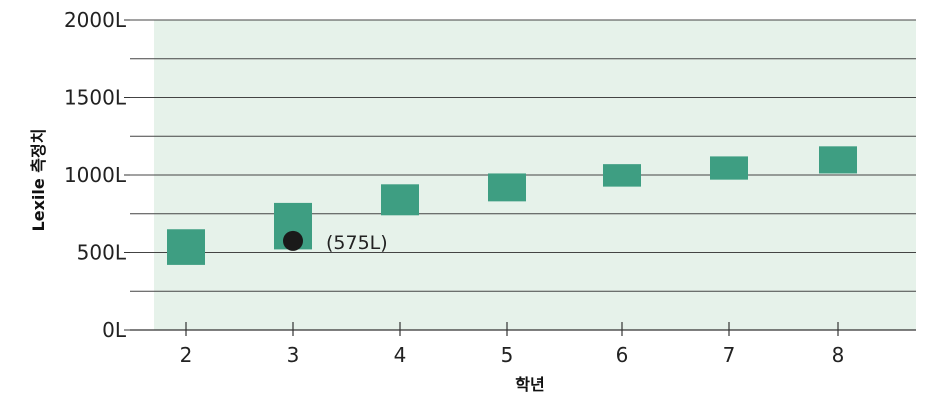 The width and height of the screenshot is (931, 400). Describe the element at coordinates (400, 355) in the screenshot. I see `x-tick-label: 4` at that location.